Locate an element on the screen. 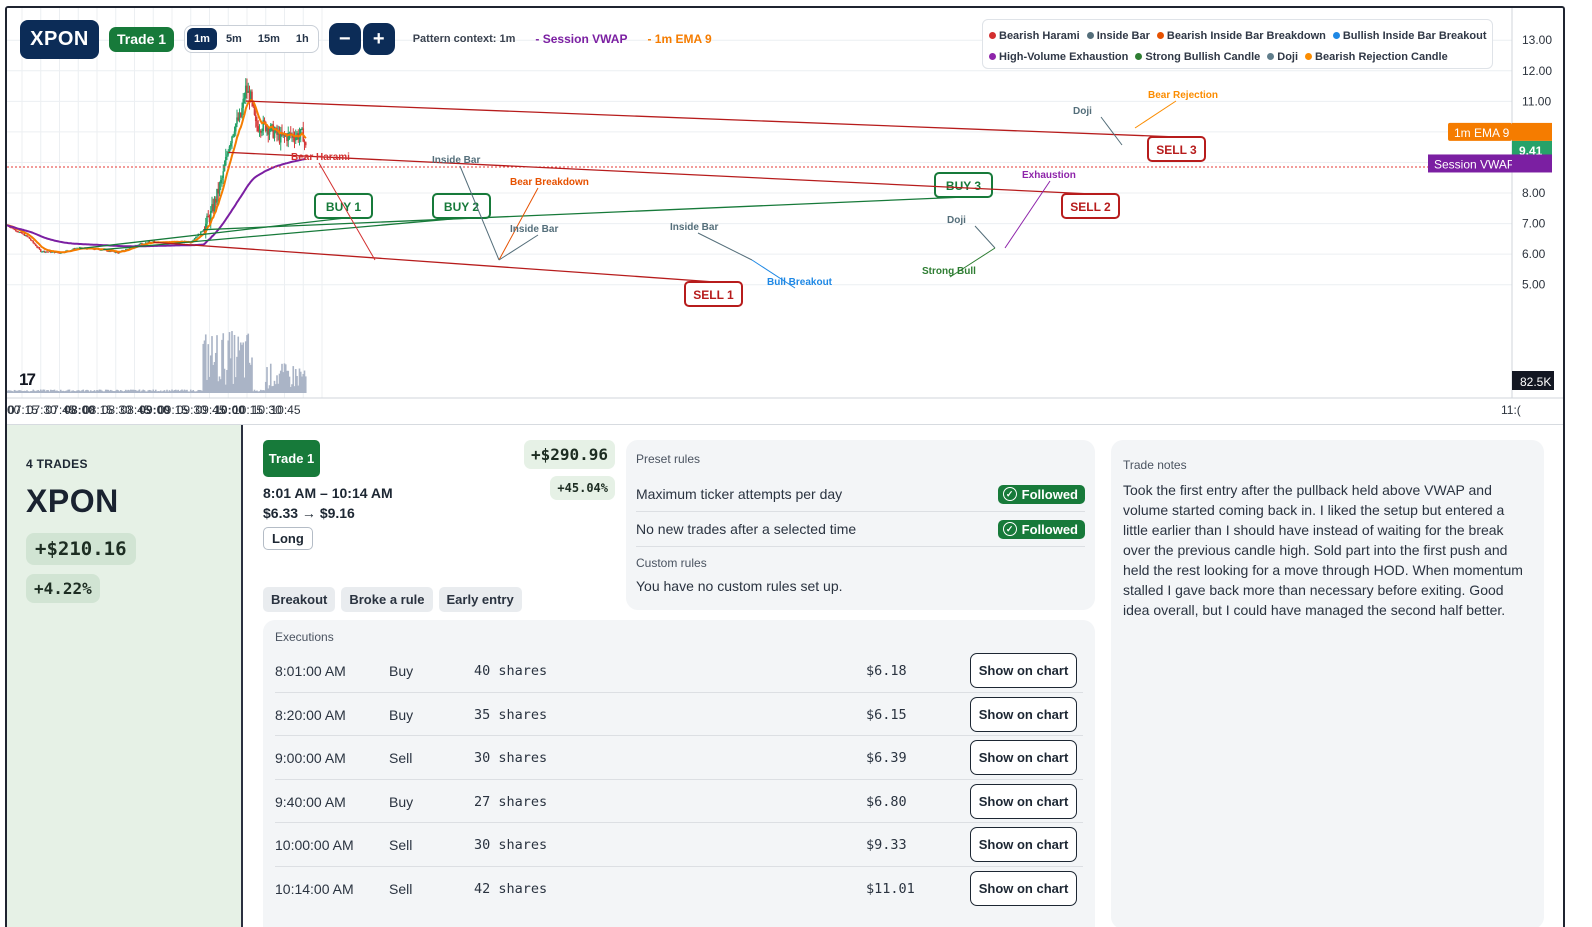 The height and width of the screenshot is (927, 1592). zoom-out-button: − is located at coordinates (344, 39).